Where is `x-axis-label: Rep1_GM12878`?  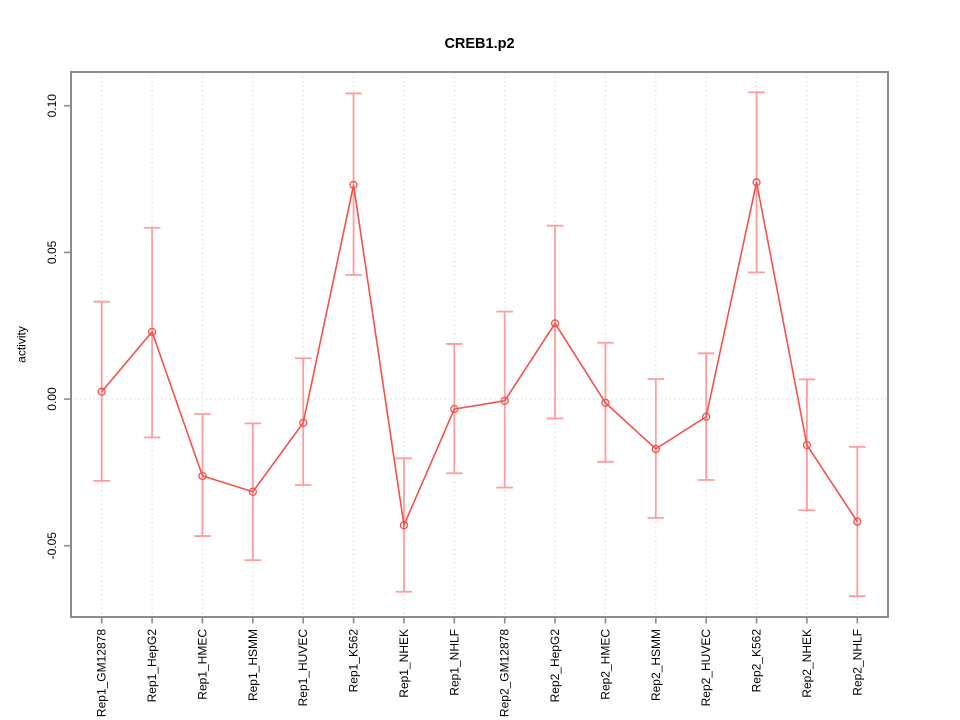
x-axis-label: Rep1_GM12878 is located at coordinates (102, 673).